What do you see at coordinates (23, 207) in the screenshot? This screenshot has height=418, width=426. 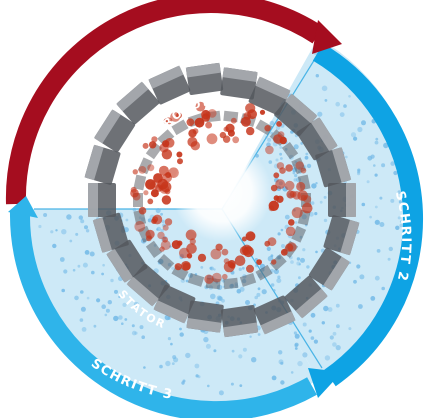 I see `step3-arrowhead` at bounding box center [23, 207].